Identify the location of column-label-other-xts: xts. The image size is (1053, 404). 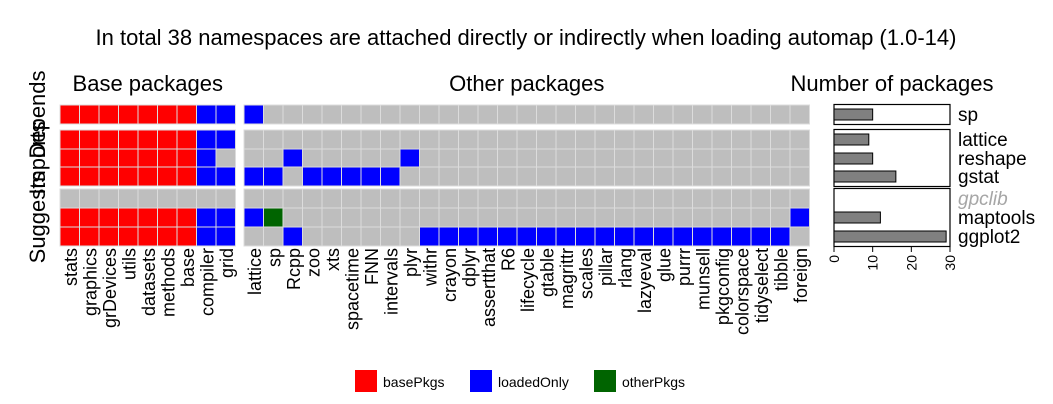
(333, 259).